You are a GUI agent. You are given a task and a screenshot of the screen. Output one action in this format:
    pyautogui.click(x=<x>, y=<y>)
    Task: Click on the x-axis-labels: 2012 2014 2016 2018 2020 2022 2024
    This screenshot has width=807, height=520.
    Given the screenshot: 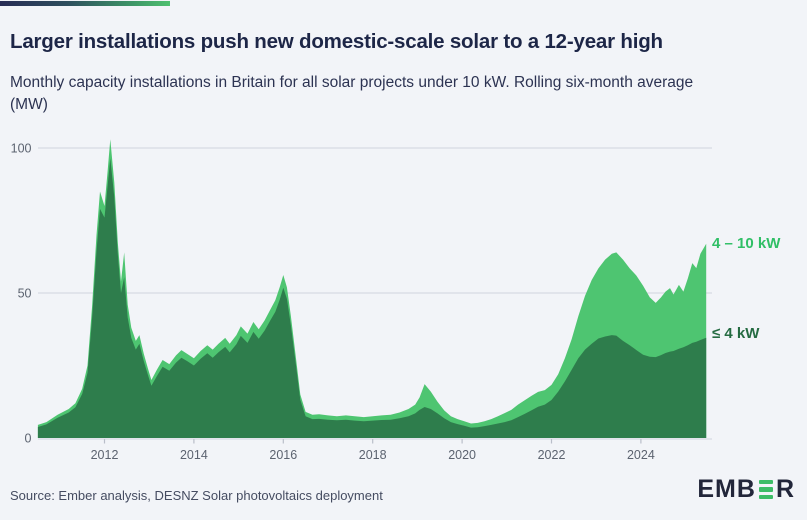 What is the action you would take?
    pyautogui.click(x=373, y=455)
    